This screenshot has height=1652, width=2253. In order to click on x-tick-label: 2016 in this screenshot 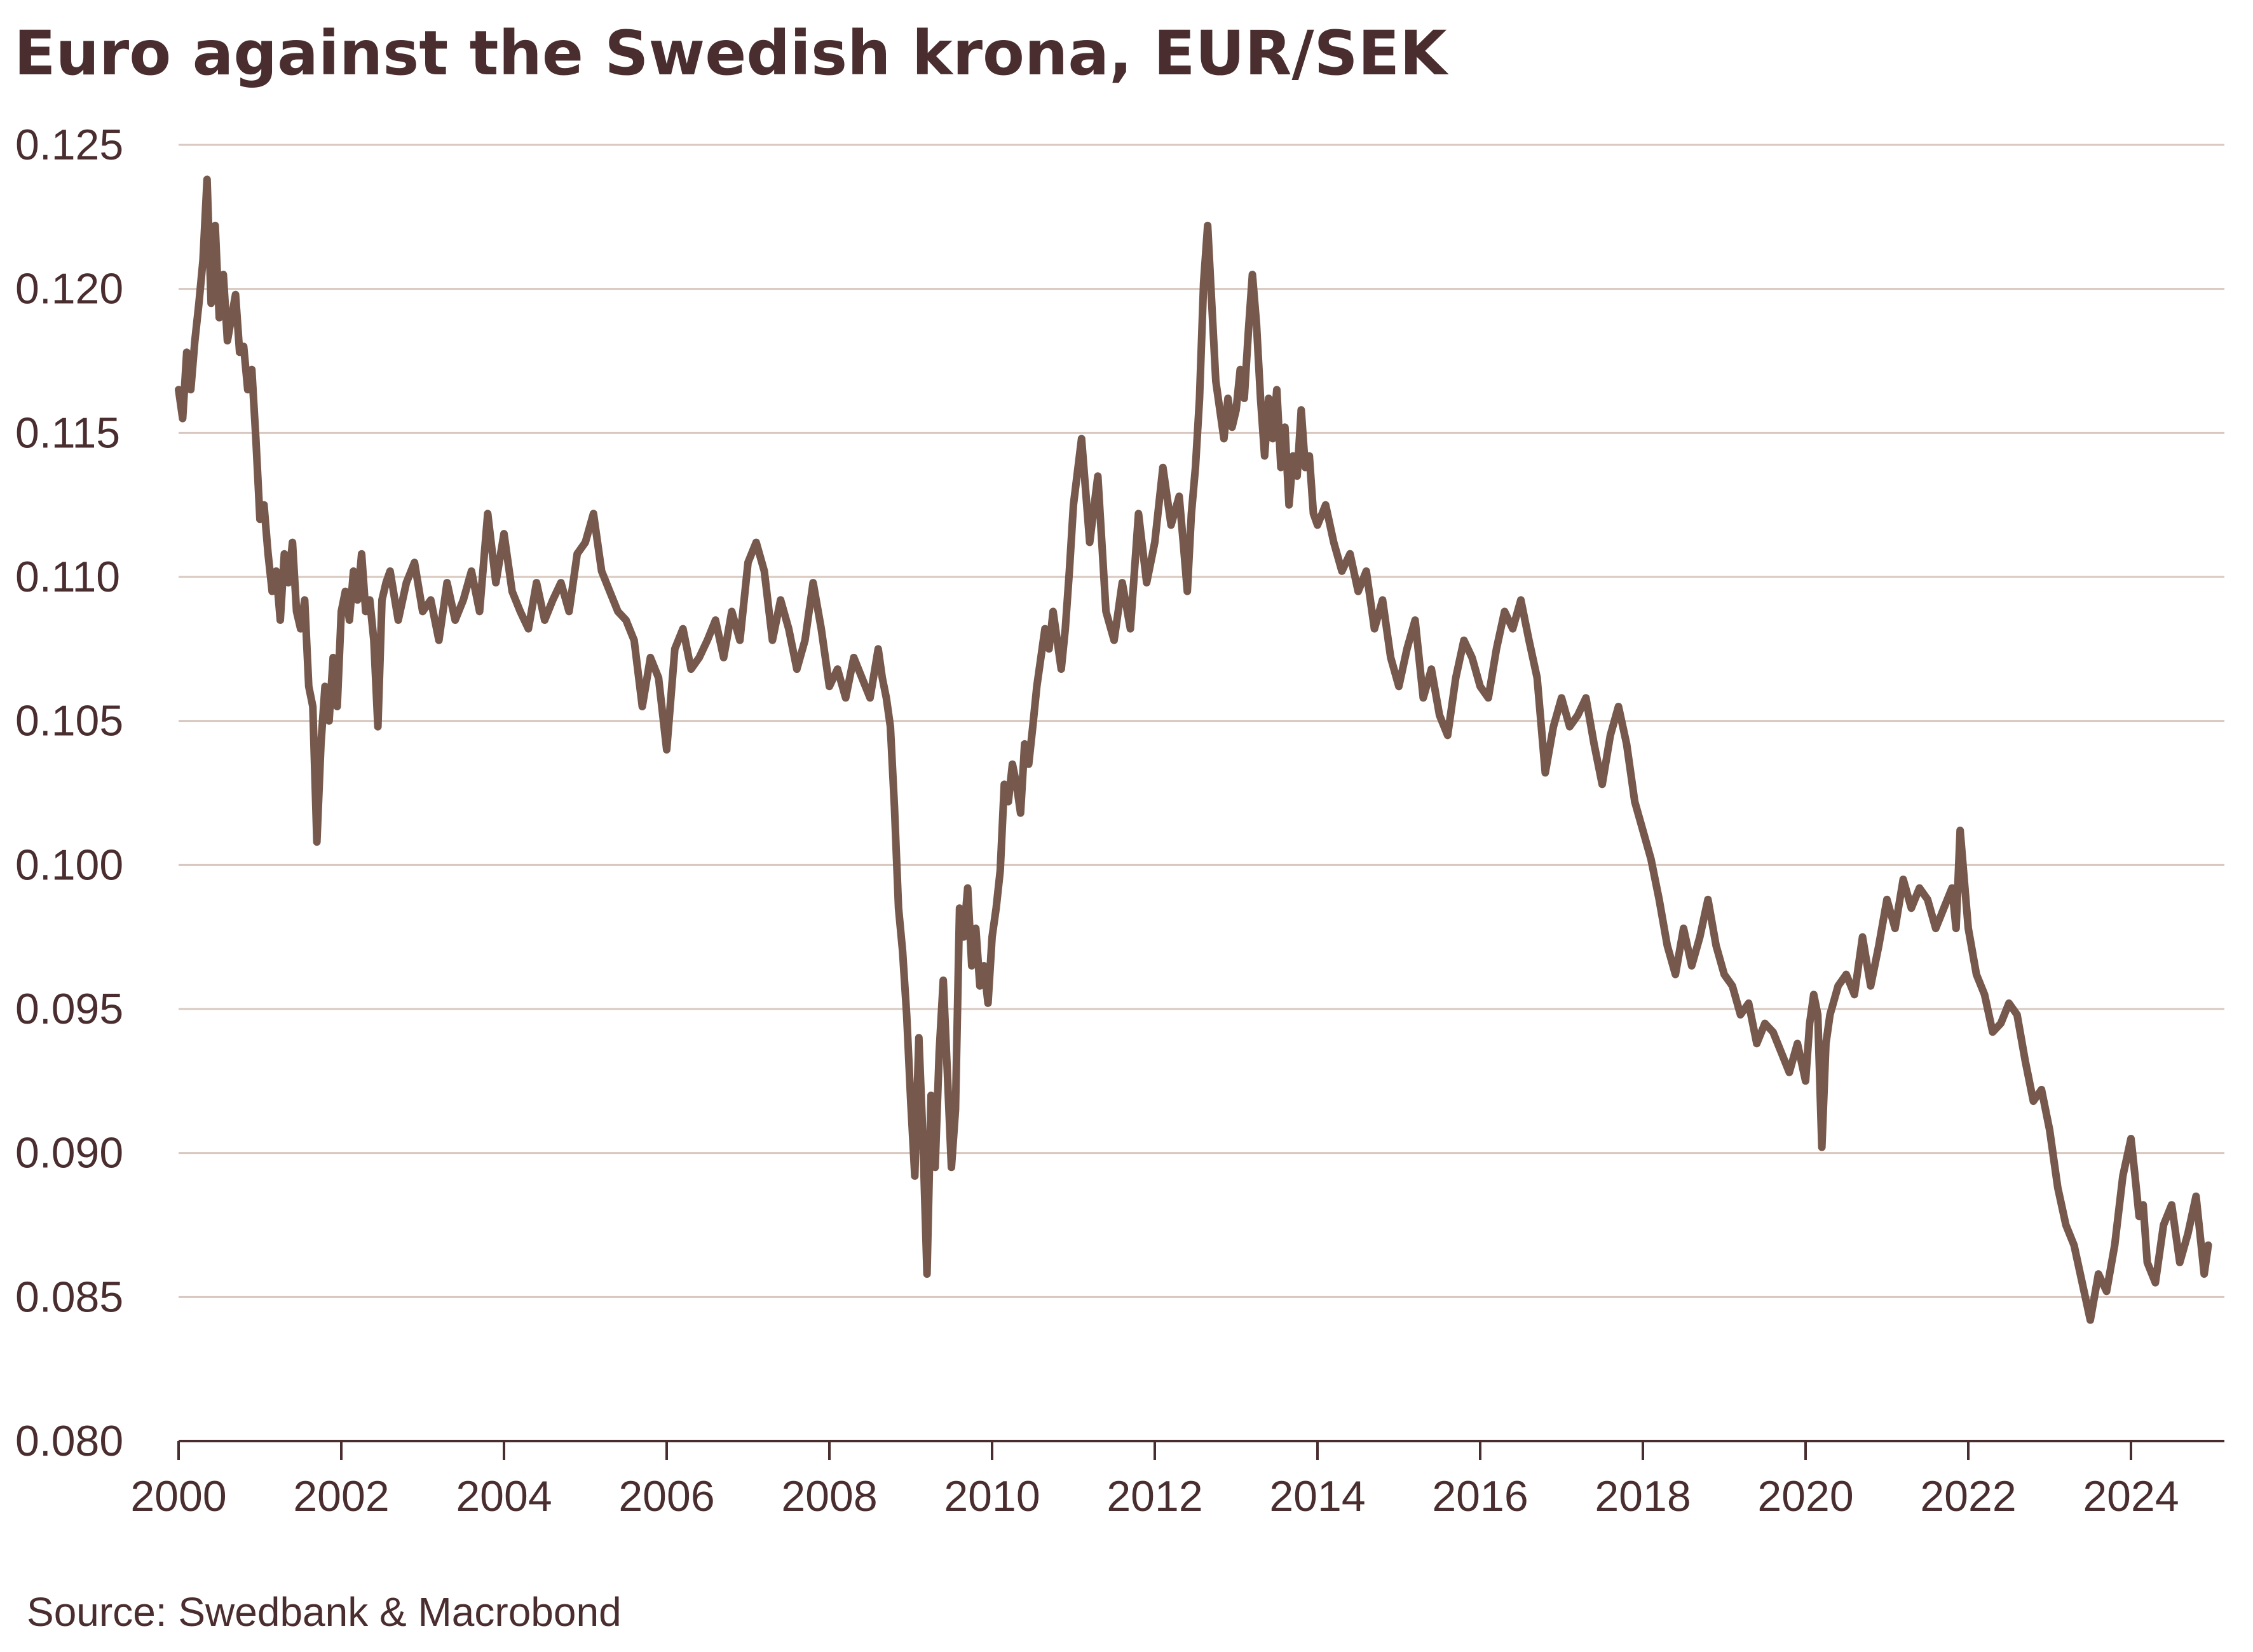, I will do `click(1480, 1496)`.